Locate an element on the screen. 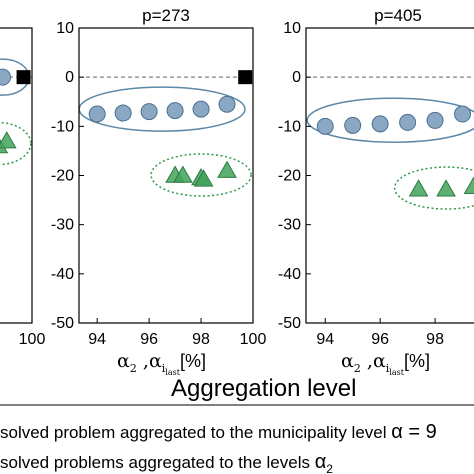  axes-frame is located at coordinates (16, 175).